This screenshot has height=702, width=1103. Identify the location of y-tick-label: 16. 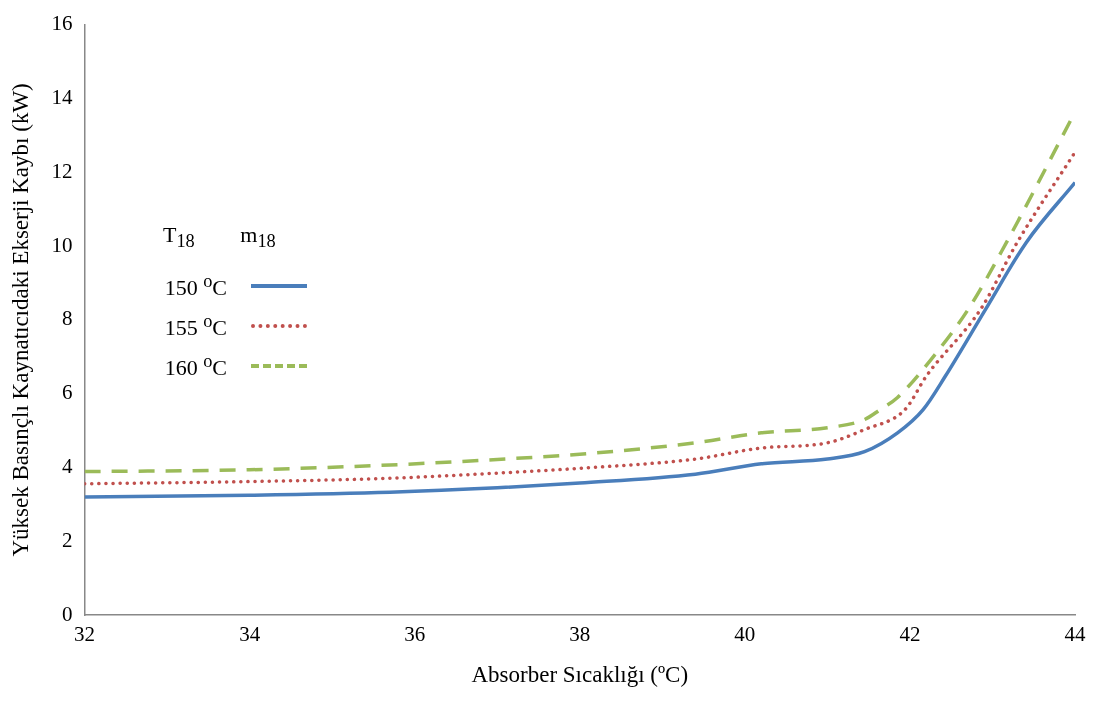
(62, 23).